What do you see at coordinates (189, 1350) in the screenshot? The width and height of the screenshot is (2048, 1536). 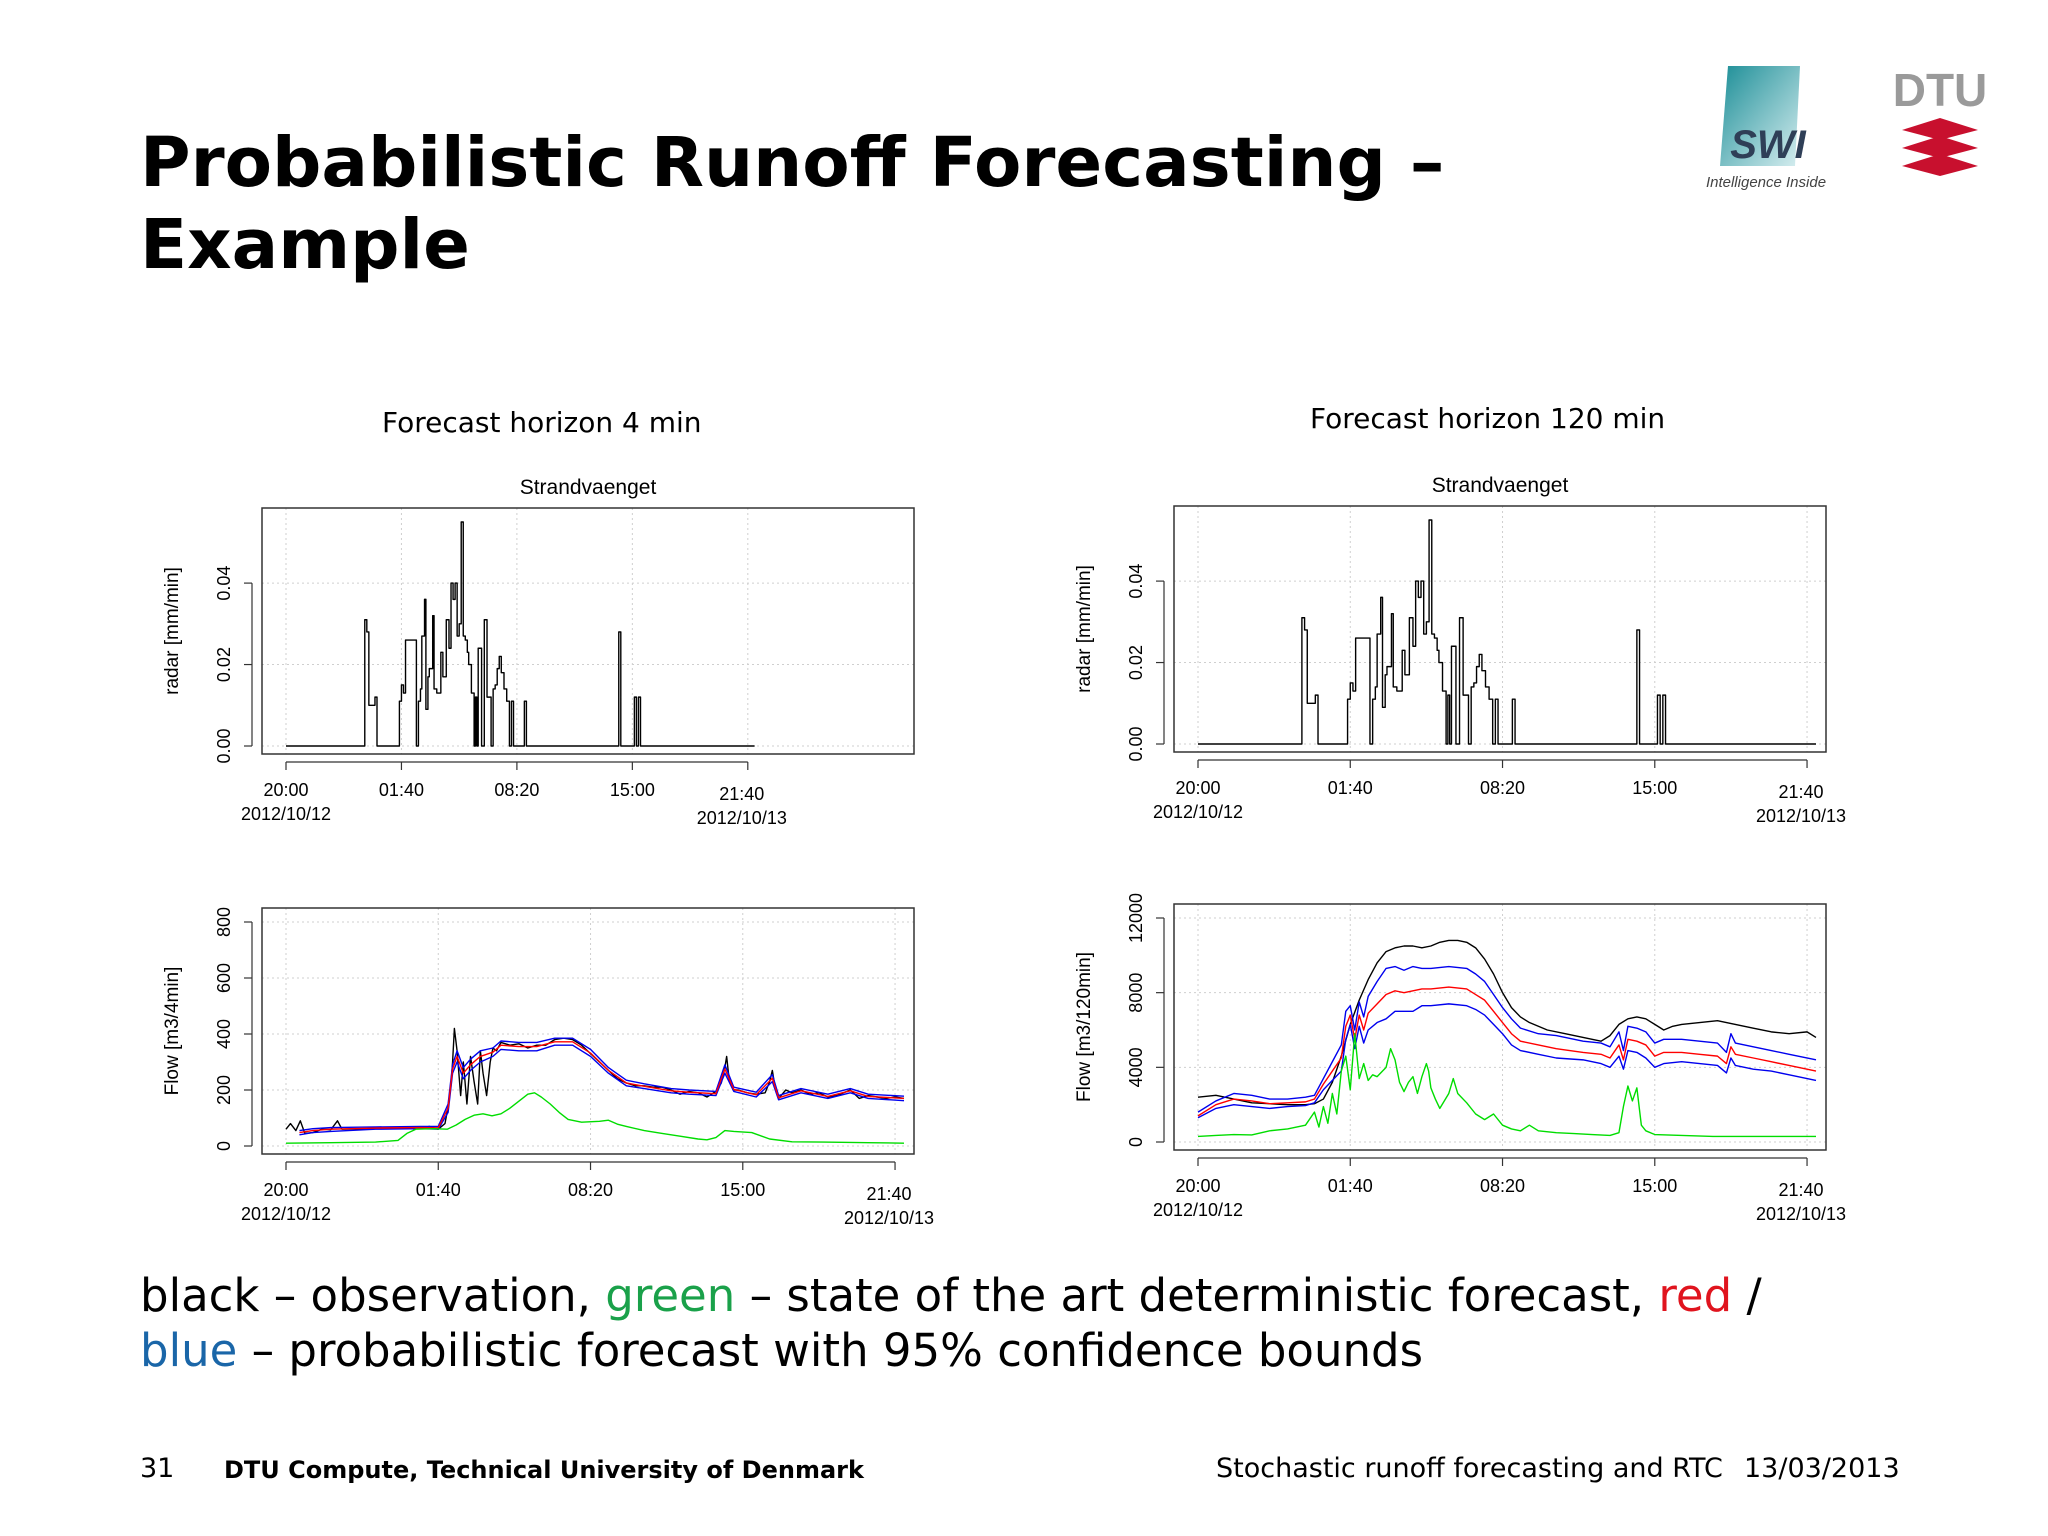 I see `caption-blue: blue` at bounding box center [189, 1350].